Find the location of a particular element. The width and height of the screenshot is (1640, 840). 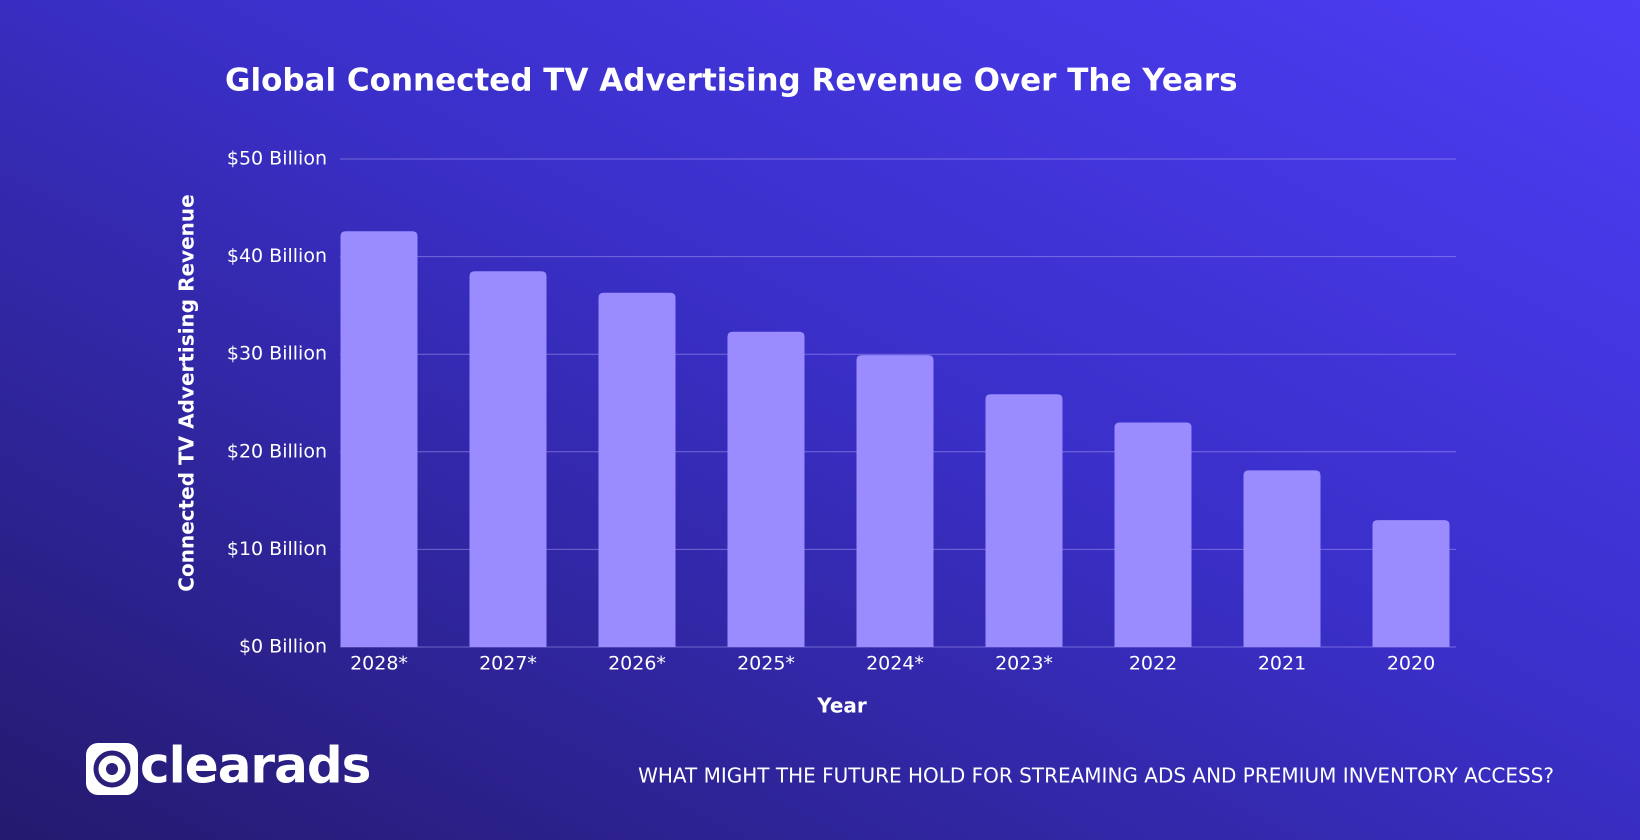

y-tick-label: $0 Billion is located at coordinates (283, 647).